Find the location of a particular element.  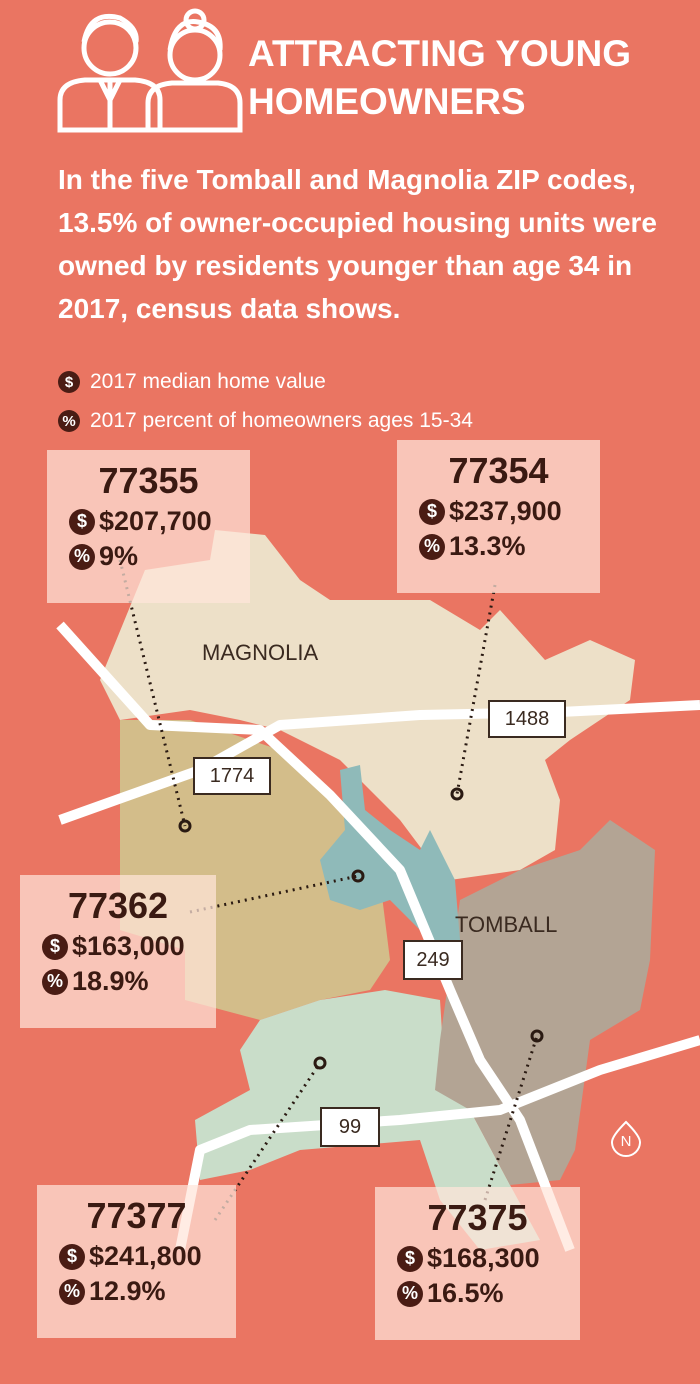

zip-code: 77375 is located at coordinates (477, 1217).